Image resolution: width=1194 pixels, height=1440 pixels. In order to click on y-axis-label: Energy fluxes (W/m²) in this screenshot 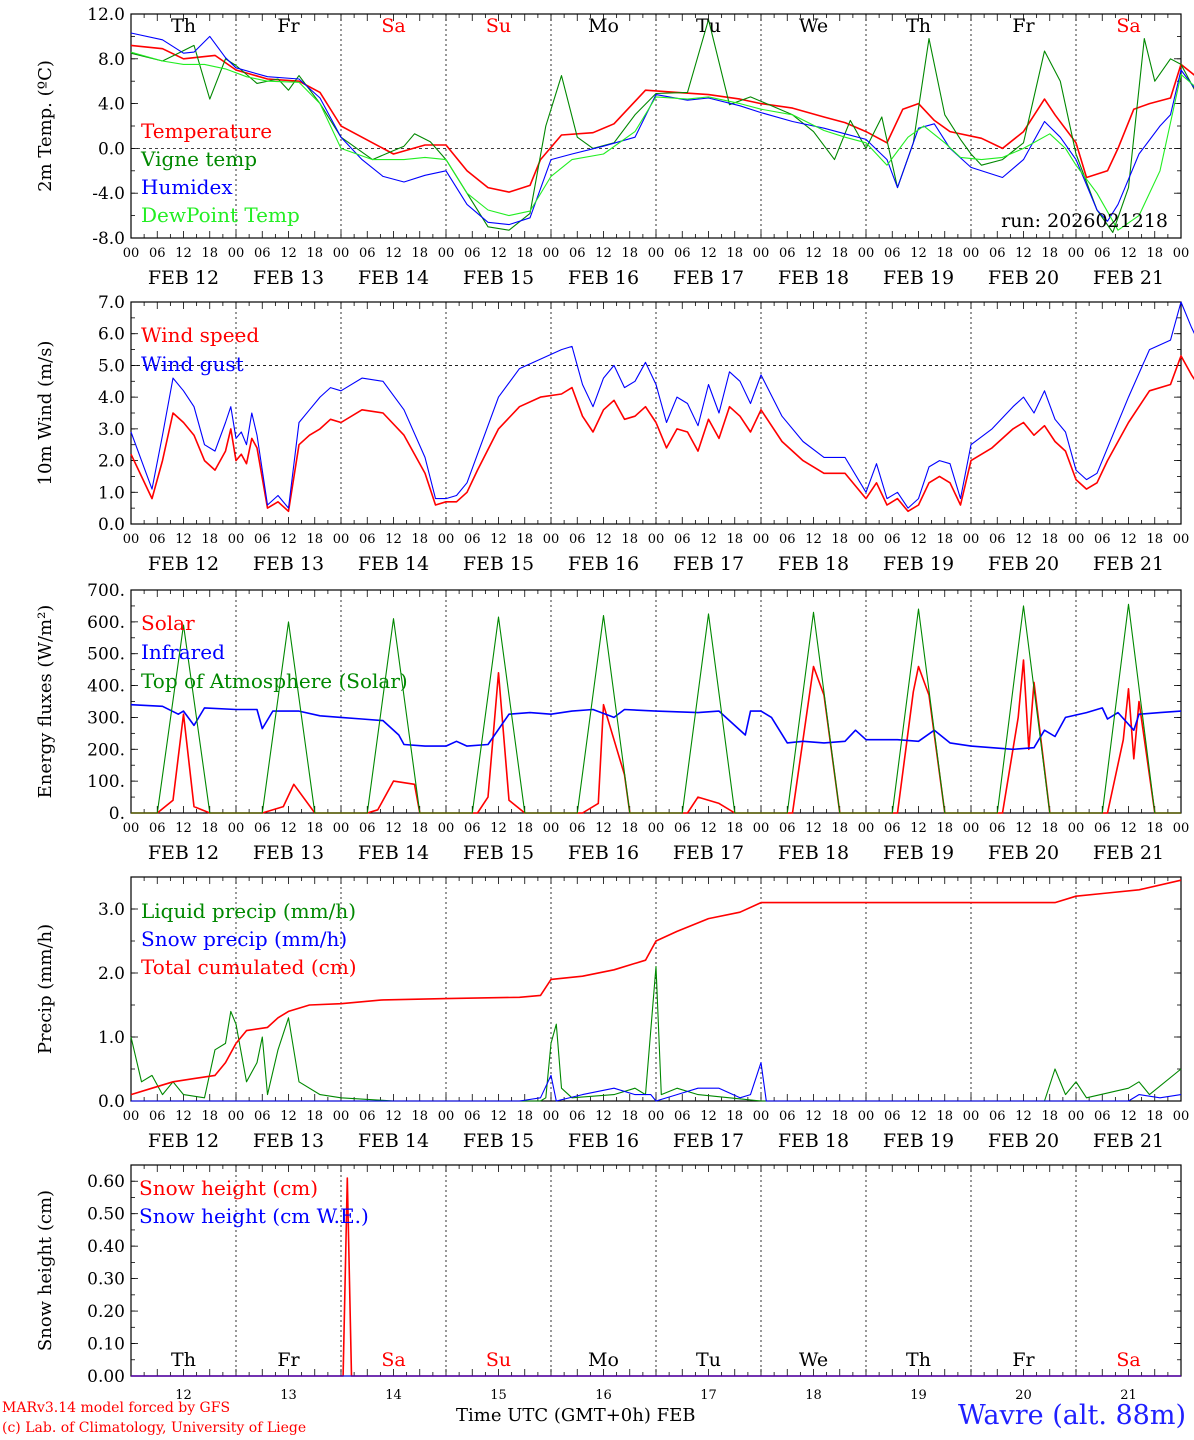, I will do `click(45, 702)`.